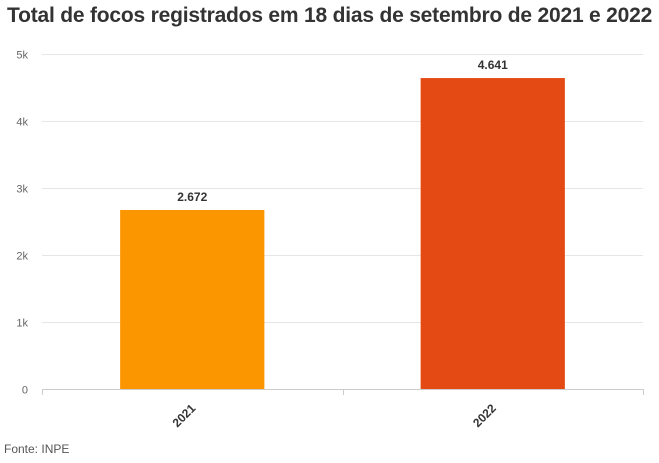 The image size is (659, 463). I want to click on y-tick-label: 0, so click(25, 391).